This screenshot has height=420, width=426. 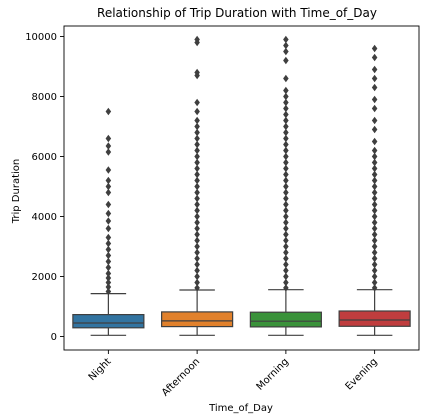 What do you see at coordinates (44, 97) in the screenshot?
I see `y-tick-label: 8000` at bounding box center [44, 97].